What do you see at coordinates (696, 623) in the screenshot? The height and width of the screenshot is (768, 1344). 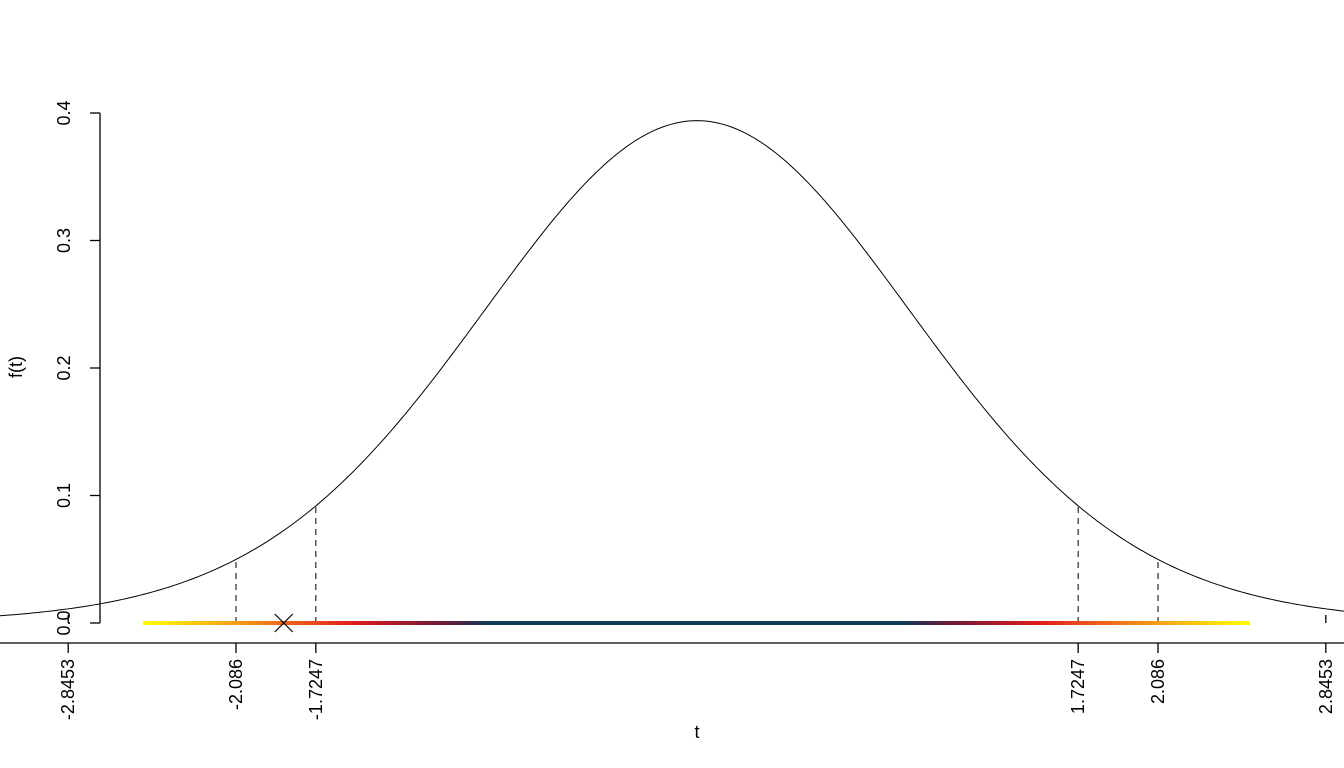 I see `gradient-baseline` at bounding box center [696, 623].